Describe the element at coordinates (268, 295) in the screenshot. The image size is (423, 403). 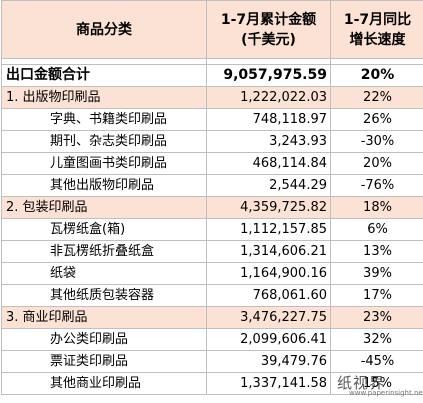
I see `row-amount: 768,061.60` at that location.